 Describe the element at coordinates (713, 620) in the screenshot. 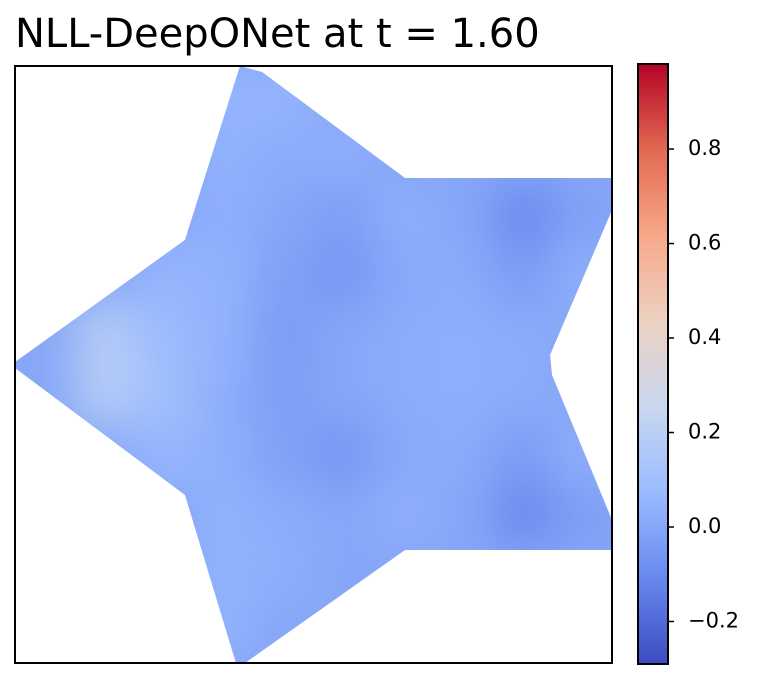

I see `colorbar-tick-label: −0.2` at that location.